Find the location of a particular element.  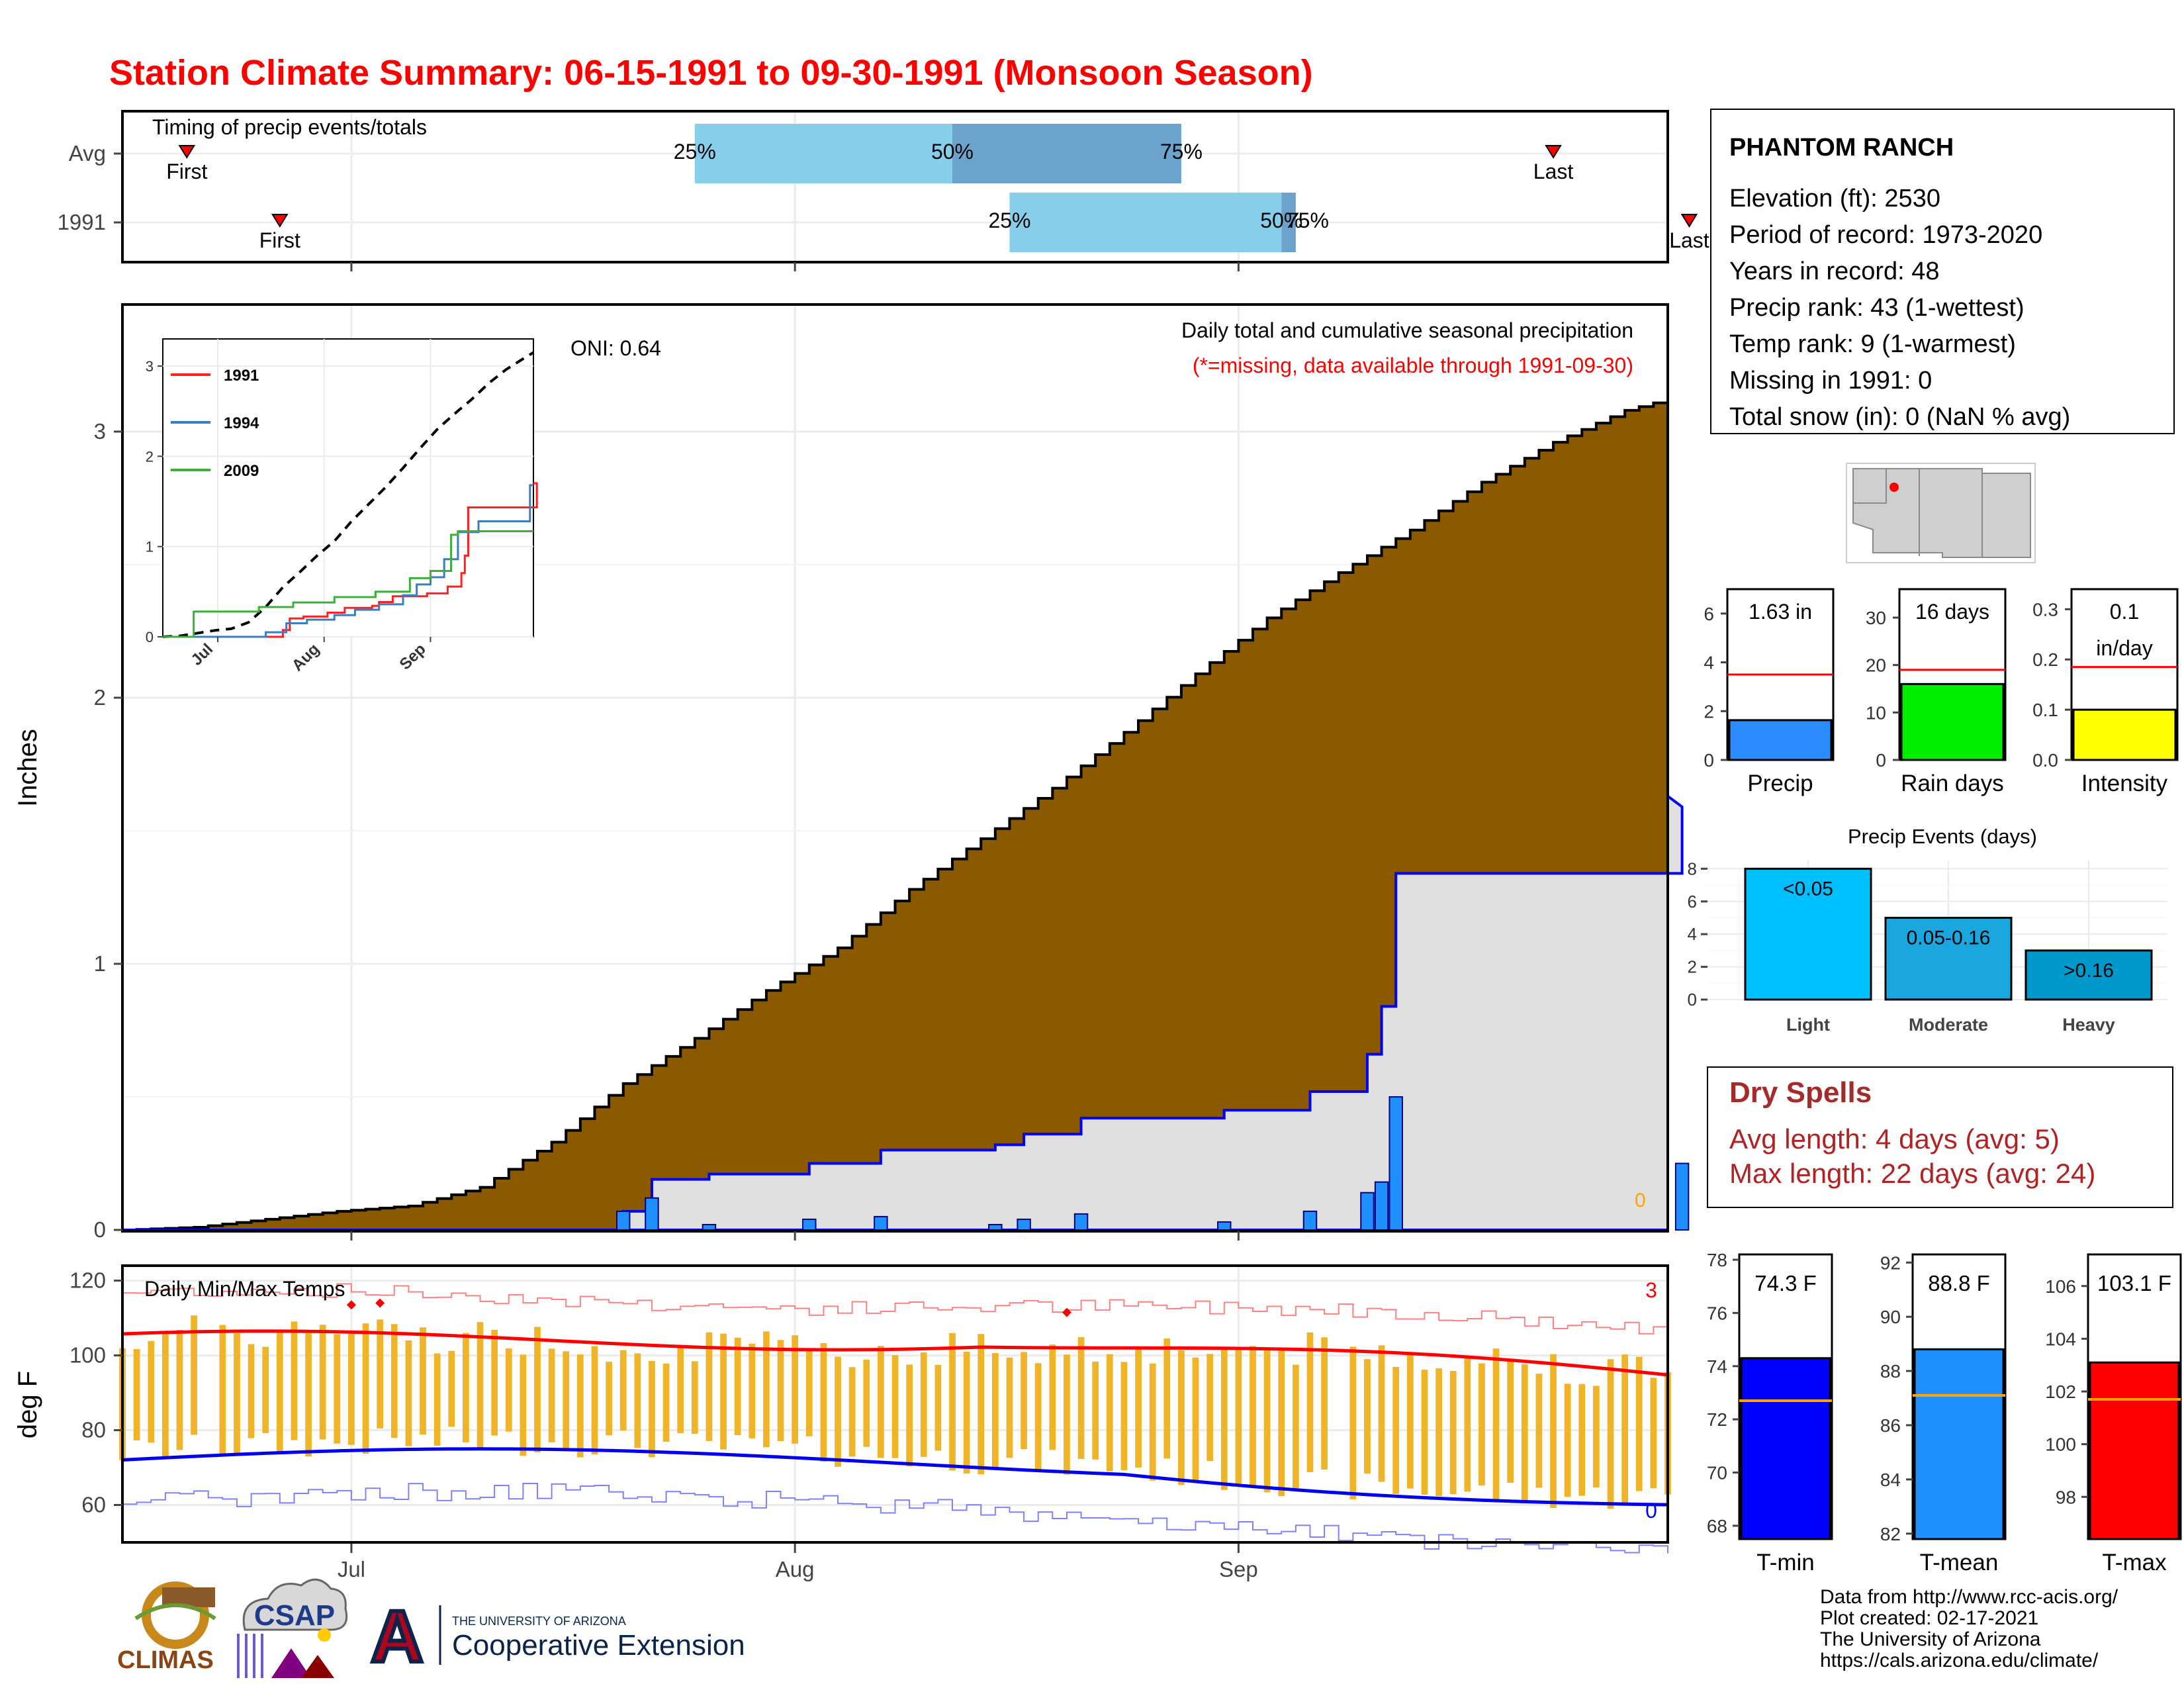

record-high-count: 3 is located at coordinates (1651, 1290).